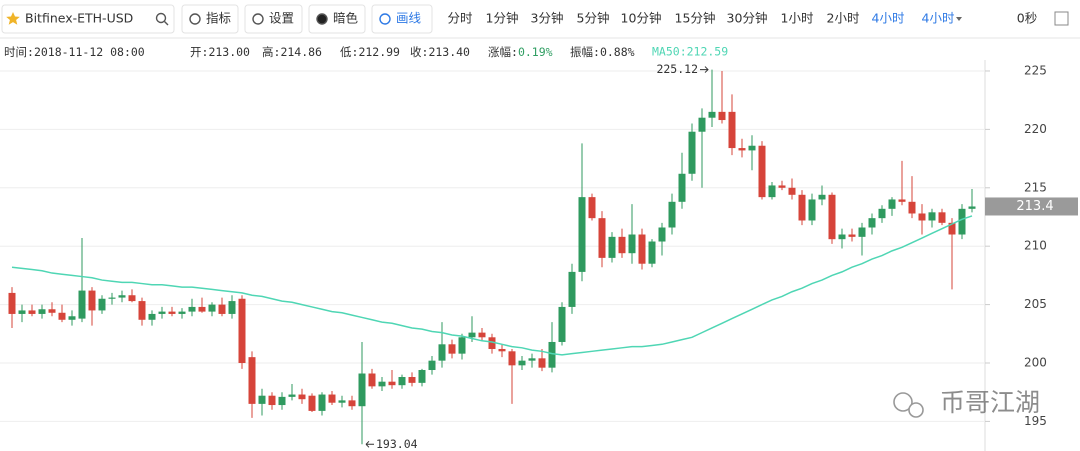 The height and width of the screenshot is (451, 1080). What do you see at coordinates (161, 18) in the screenshot?
I see `search-icon` at bounding box center [161, 18].